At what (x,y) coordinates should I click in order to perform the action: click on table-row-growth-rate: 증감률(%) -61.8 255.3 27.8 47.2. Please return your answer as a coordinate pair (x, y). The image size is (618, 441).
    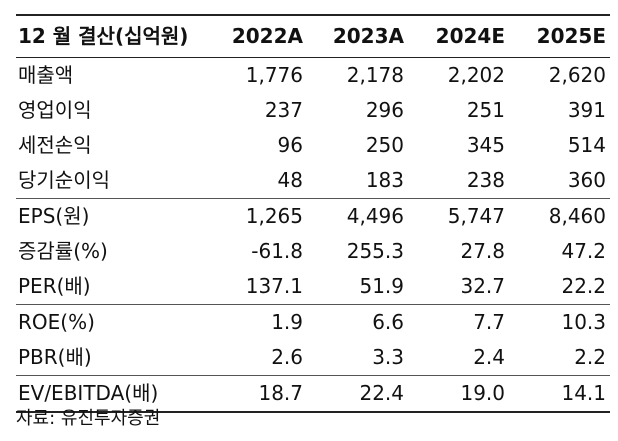
    Looking at the image, I should click on (313, 251).